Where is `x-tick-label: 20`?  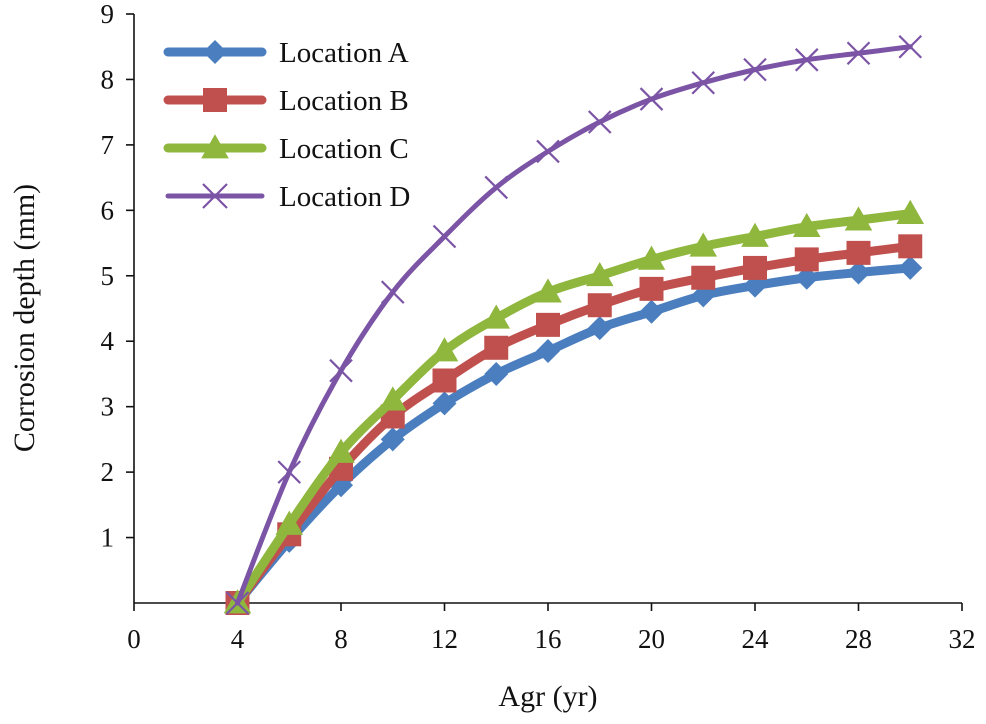 x-tick-label: 20 is located at coordinates (651, 639).